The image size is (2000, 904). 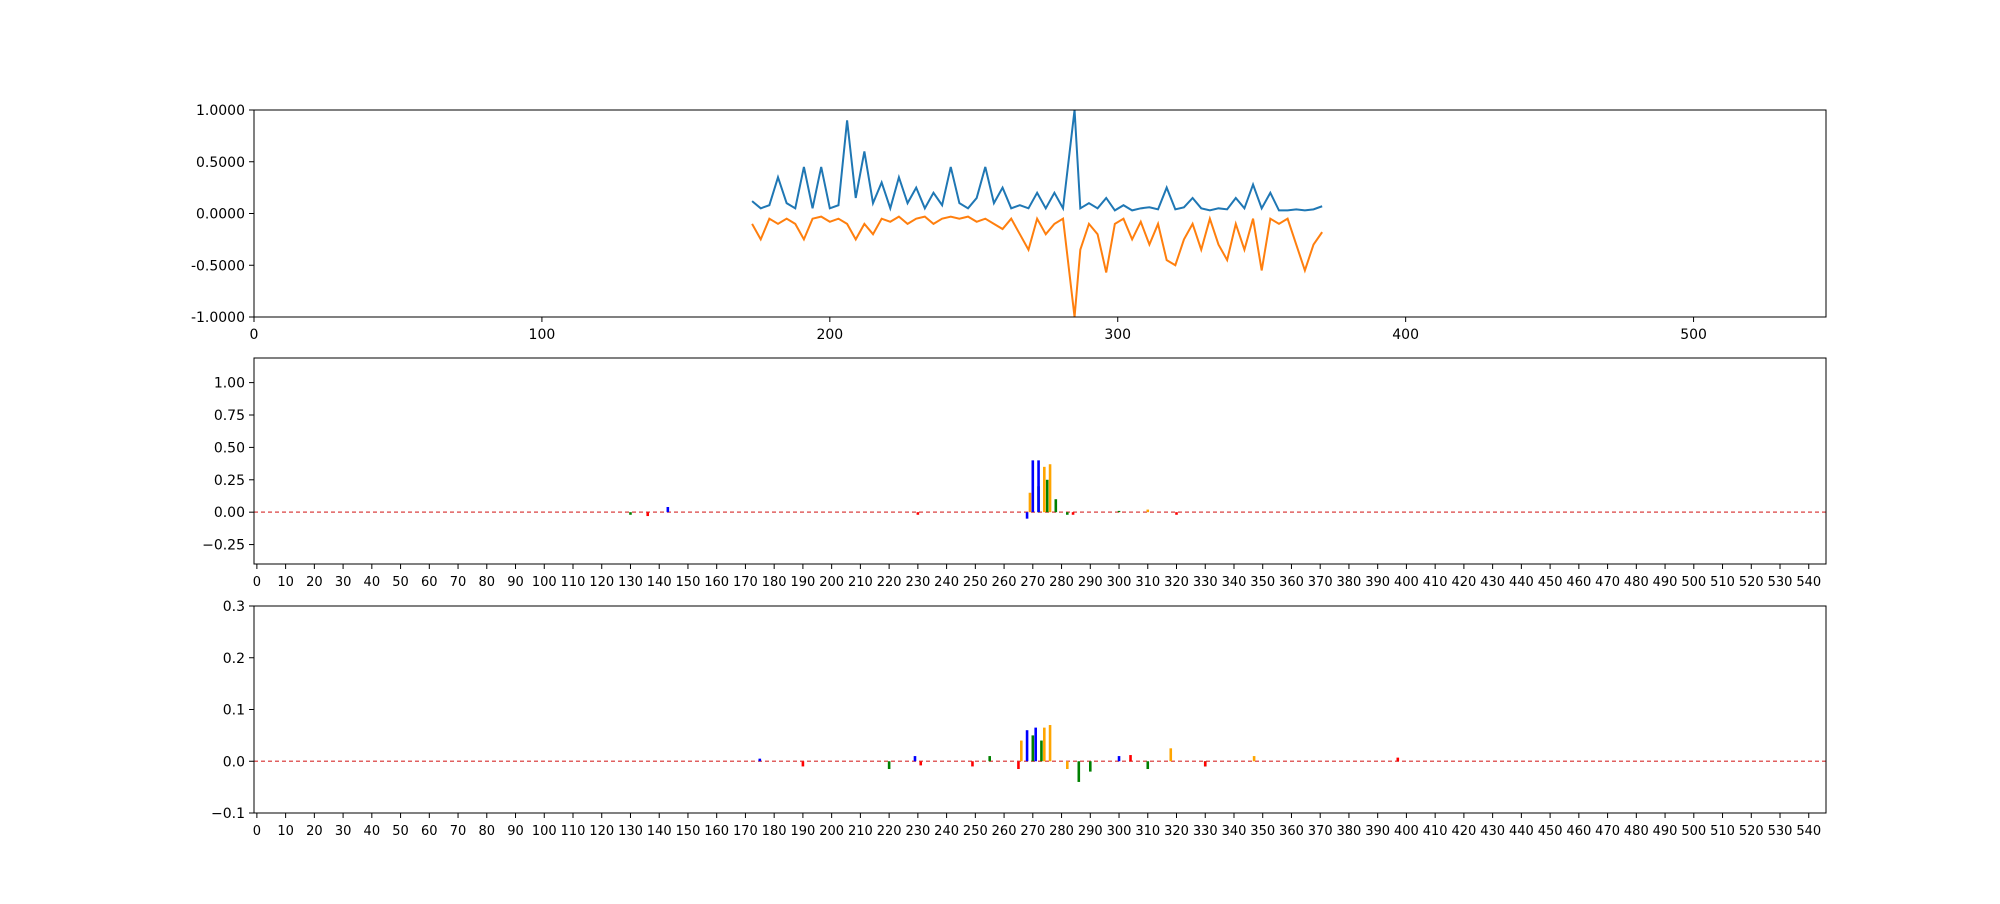 I want to click on x-tick-label: 160, so click(x=716, y=582).